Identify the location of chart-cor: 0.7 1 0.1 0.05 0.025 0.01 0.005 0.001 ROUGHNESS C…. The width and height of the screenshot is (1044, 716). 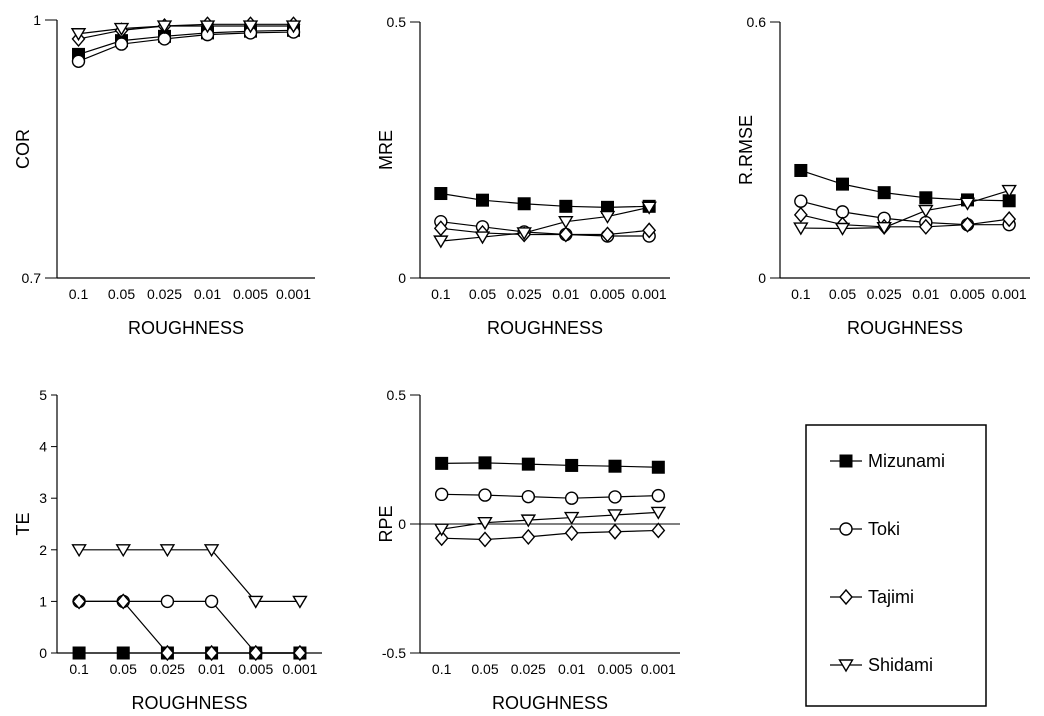
(164, 175).